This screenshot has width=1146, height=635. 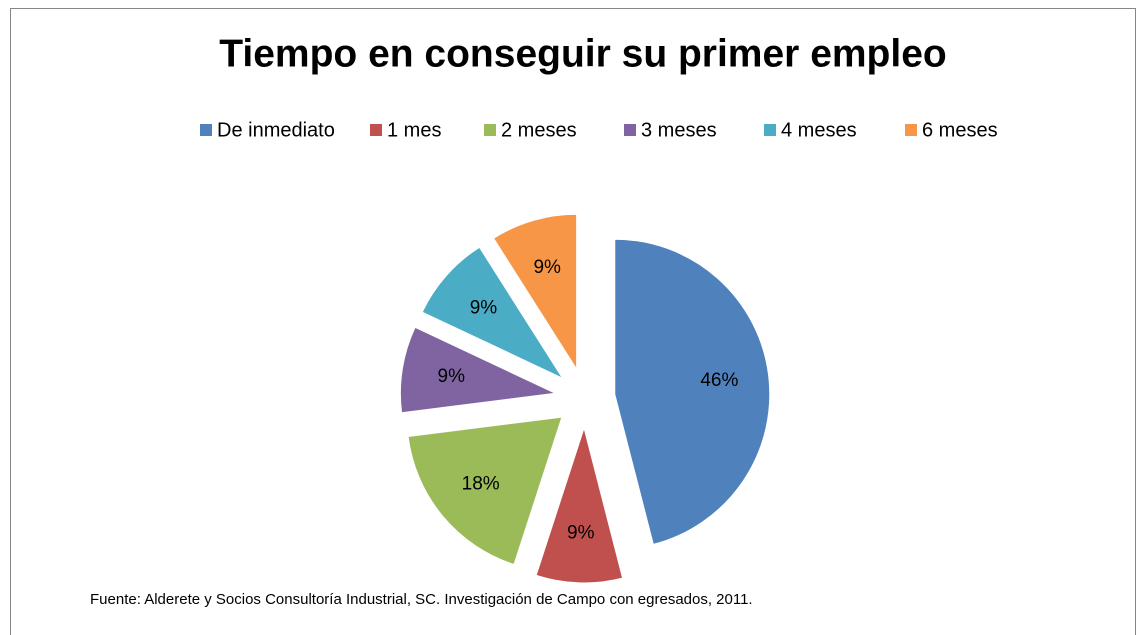 I want to click on data-label: 46%, so click(x=719, y=380).